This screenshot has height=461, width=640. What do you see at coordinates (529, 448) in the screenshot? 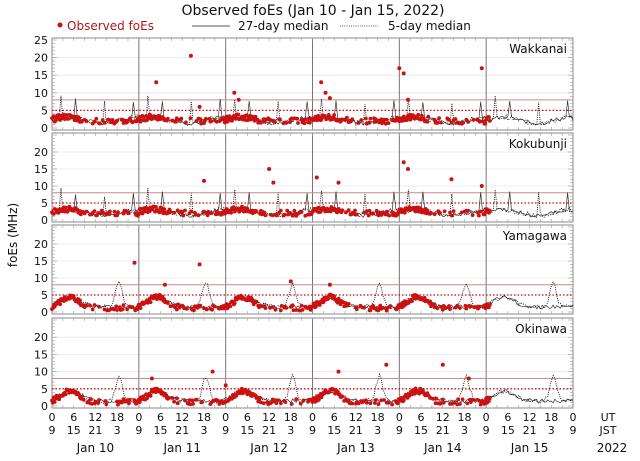
I see `day-label: Jan 15` at bounding box center [529, 448].